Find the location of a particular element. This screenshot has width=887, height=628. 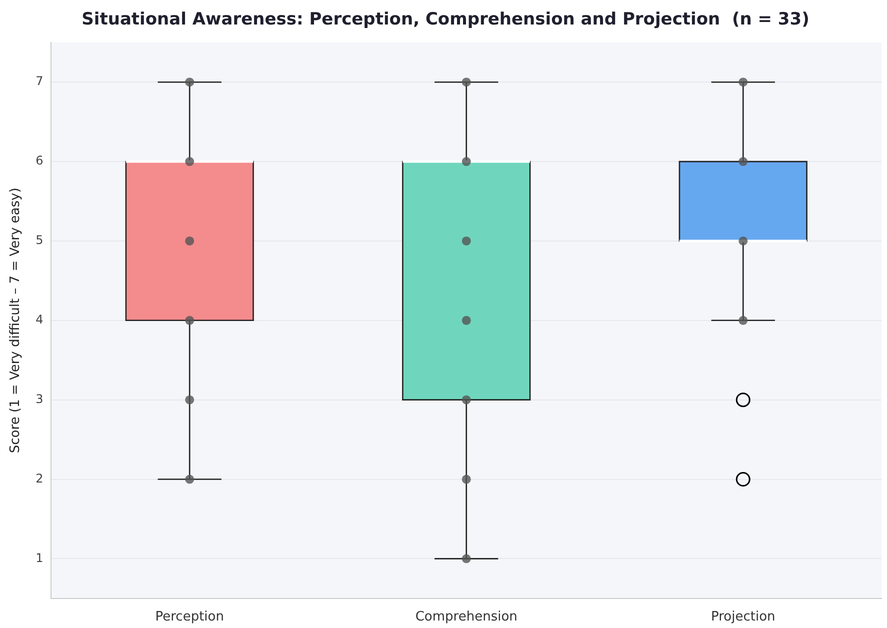

y-tick-label: 5 is located at coordinates (40, 240).